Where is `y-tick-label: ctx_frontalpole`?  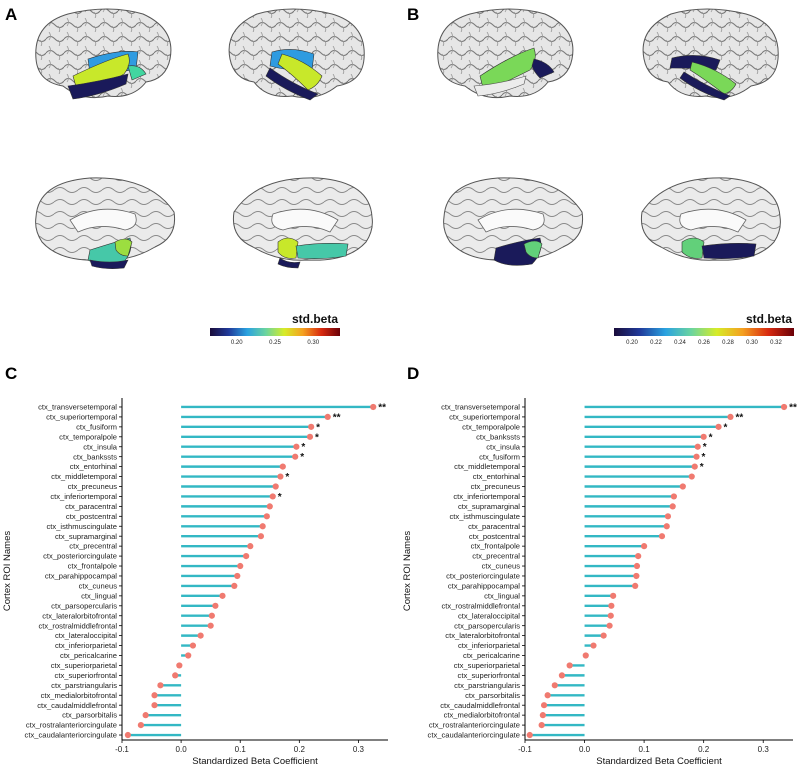 y-tick-label: ctx_frontalpole is located at coordinates (495, 546).